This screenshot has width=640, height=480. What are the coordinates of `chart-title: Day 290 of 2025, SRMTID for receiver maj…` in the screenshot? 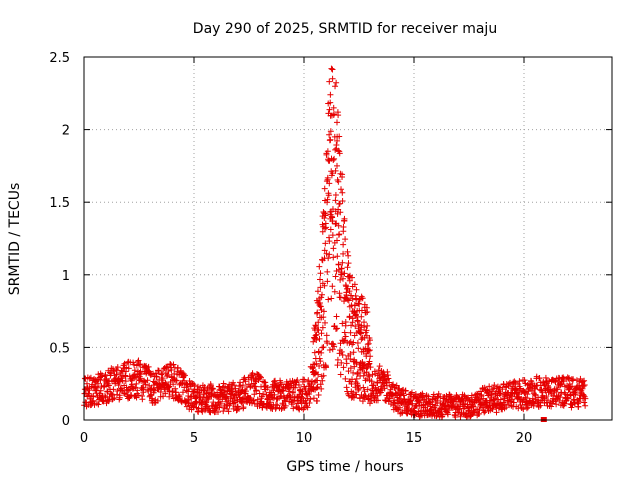 It's located at (345, 29).